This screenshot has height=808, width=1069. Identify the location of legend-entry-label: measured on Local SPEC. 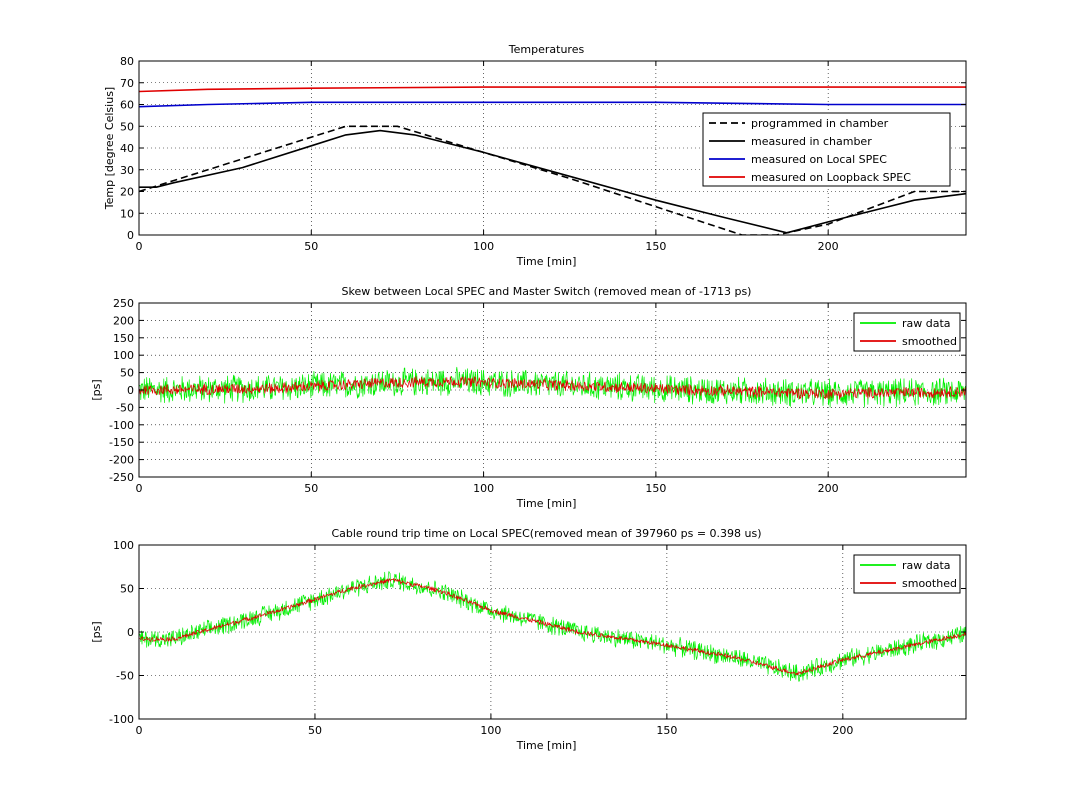
(819, 159).